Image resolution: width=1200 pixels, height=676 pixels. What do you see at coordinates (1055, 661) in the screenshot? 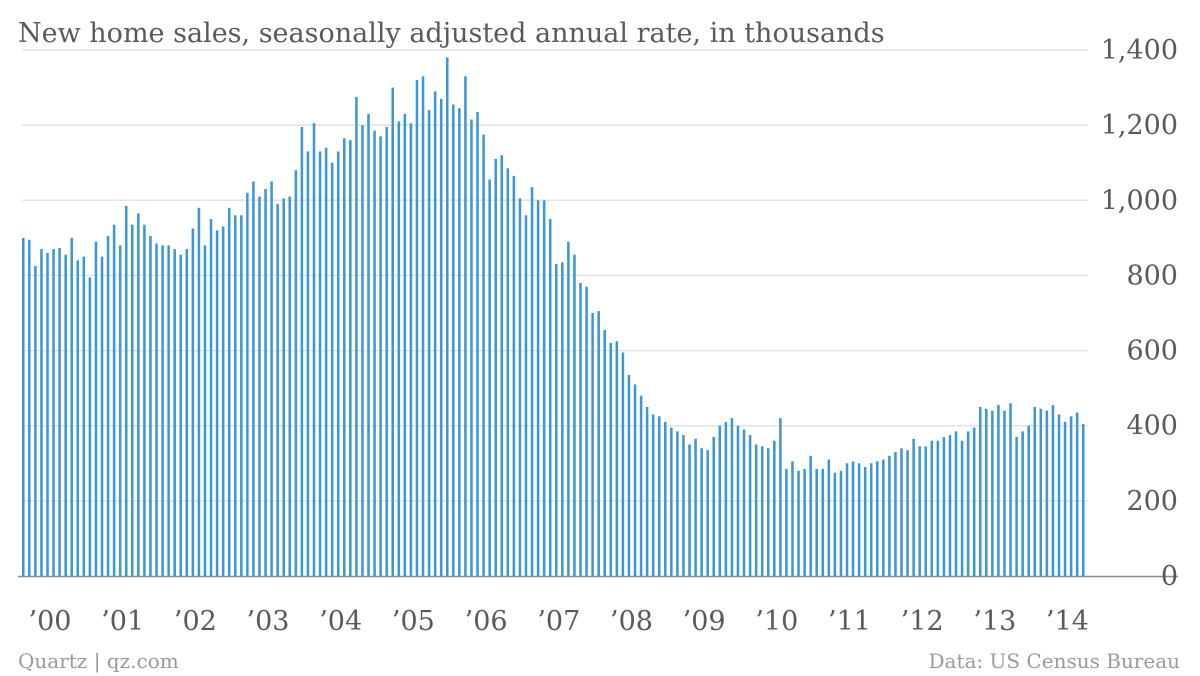
I see `credit-label: Data: US Census Bureau` at bounding box center [1055, 661].